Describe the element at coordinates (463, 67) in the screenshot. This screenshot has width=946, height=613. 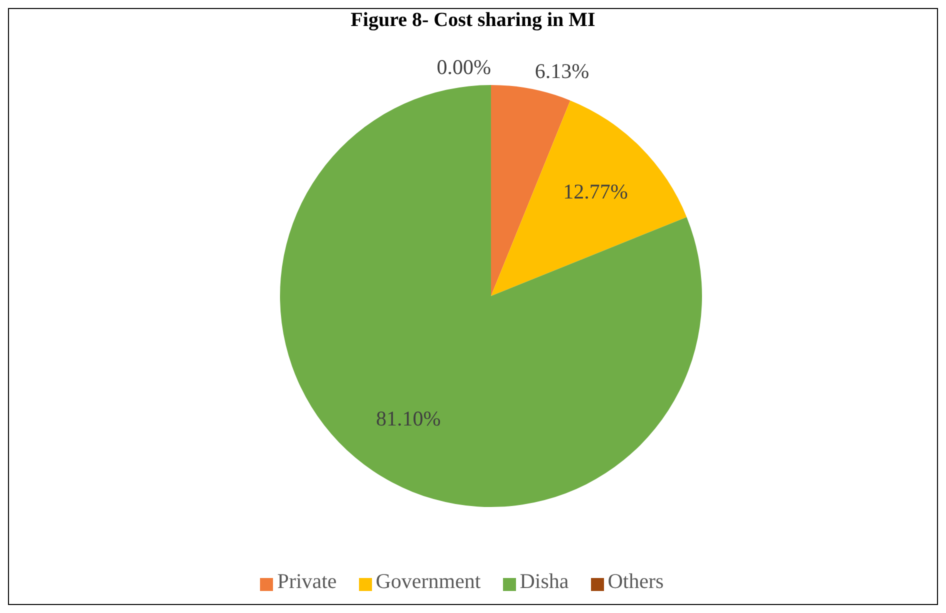
I see `text: 0.00%` at that location.